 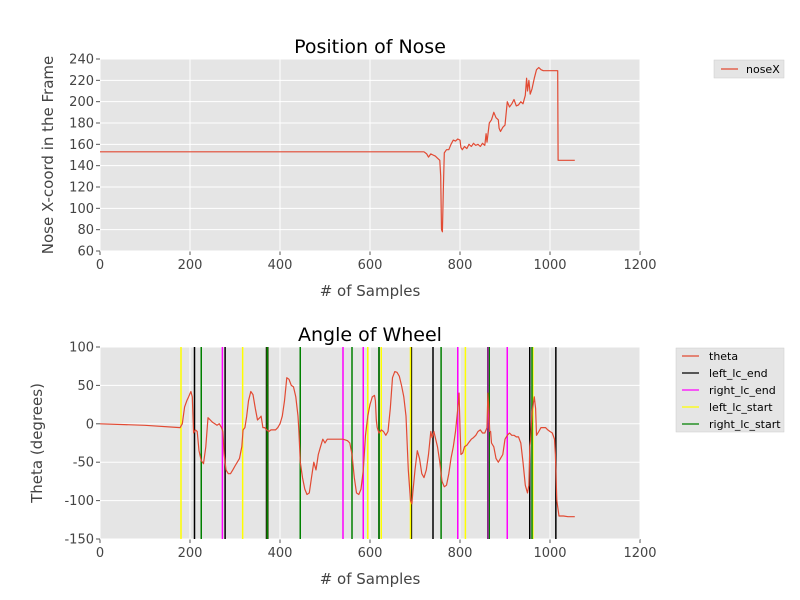 I want to click on legend: noseX, so click(x=749, y=69).